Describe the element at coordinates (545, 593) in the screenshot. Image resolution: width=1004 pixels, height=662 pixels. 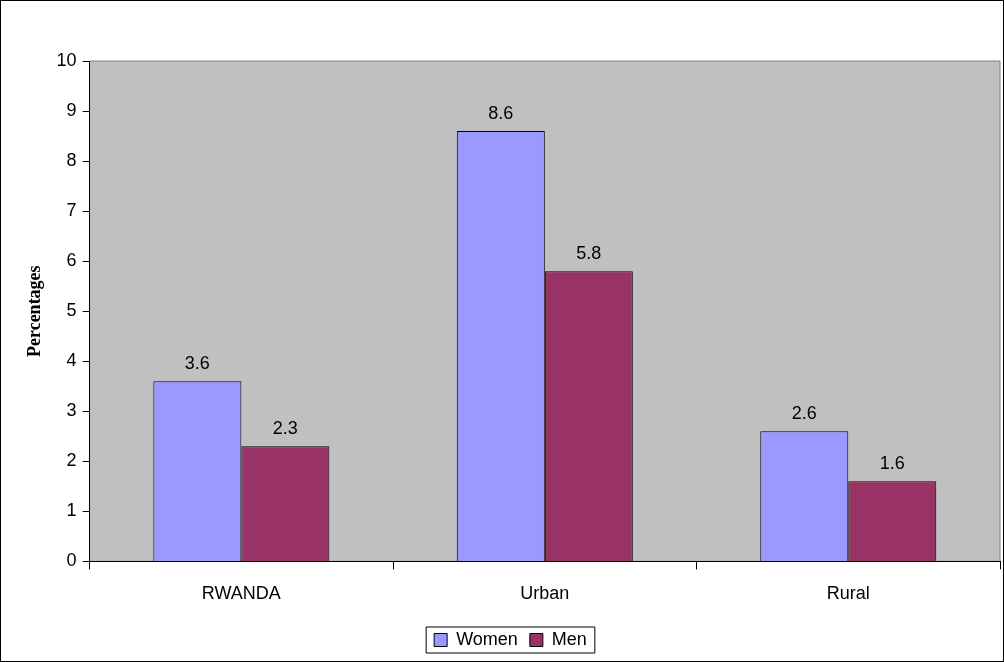
I see `x-tick-label: Urban` at that location.